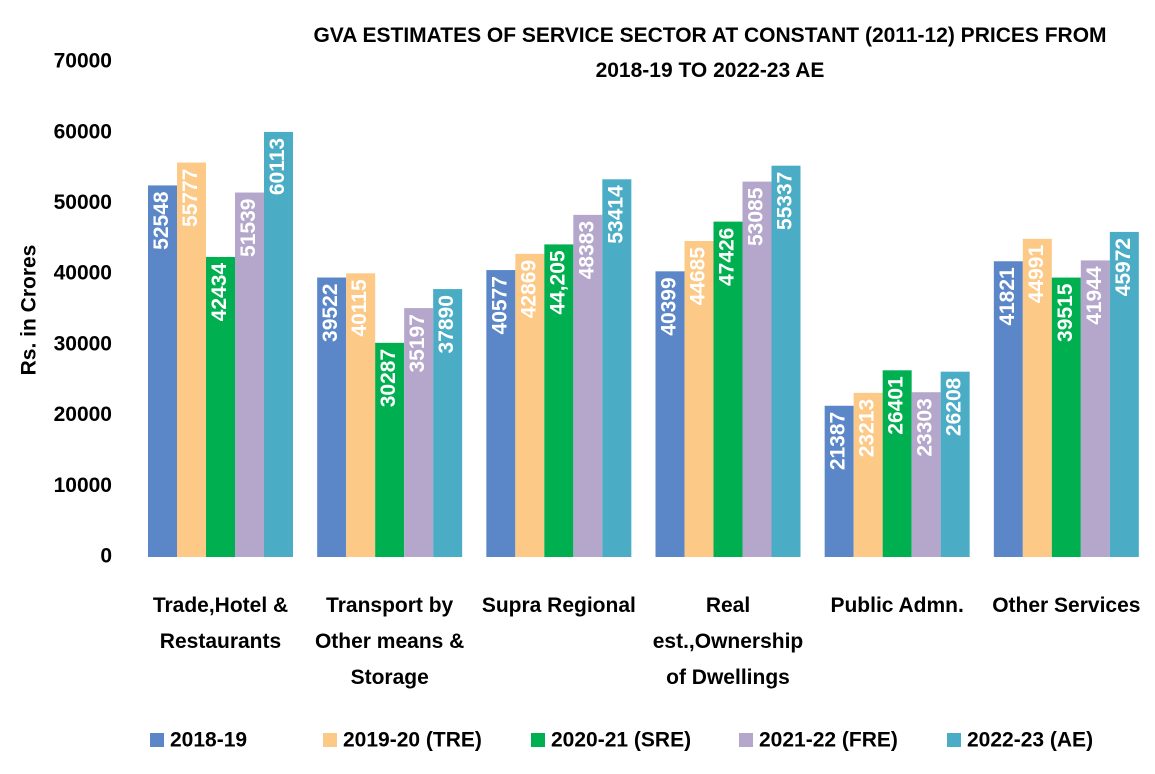  Describe the element at coordinates (83, 273) in the screenshot. I see `y-tick-label: 40000` at that location.